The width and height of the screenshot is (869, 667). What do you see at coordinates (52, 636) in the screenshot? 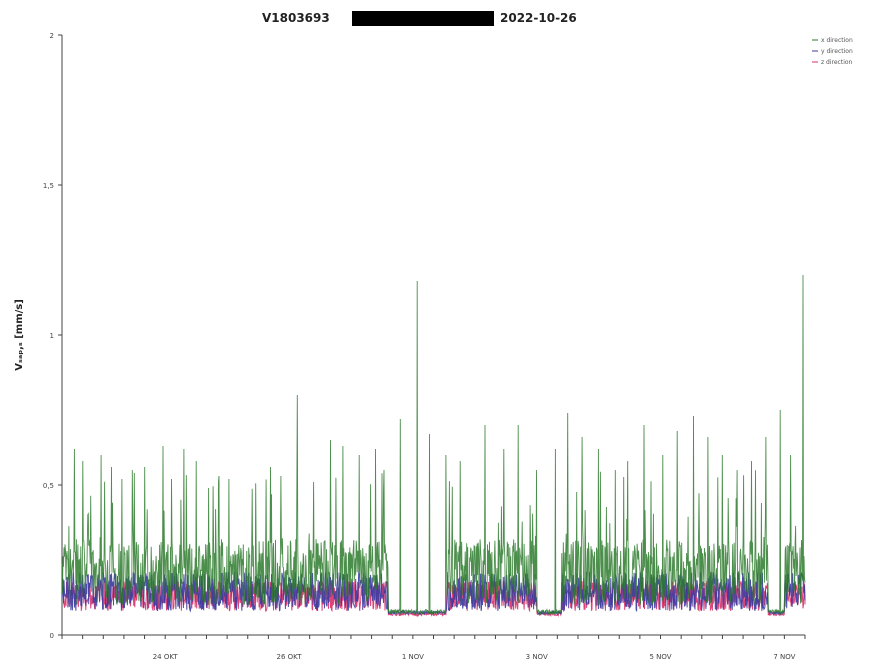
I see `y-tick-label: 0` at bounding box center [52, 636].